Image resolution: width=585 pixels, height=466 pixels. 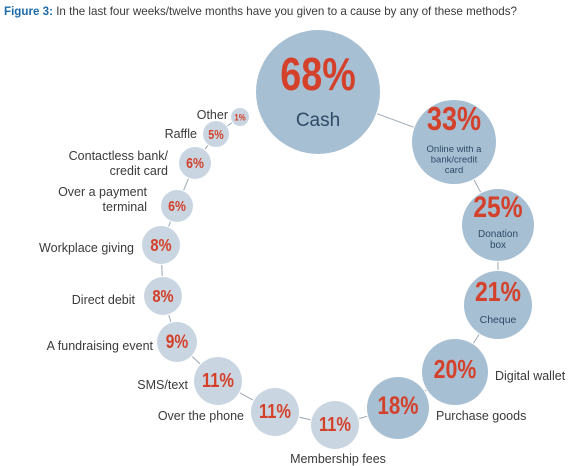 What do you see at coordinates (102, 199) in the screenshot?
I see `category-label-over-a-payment-terminal: Over a payment terminal` at bounding box center [102, 199].